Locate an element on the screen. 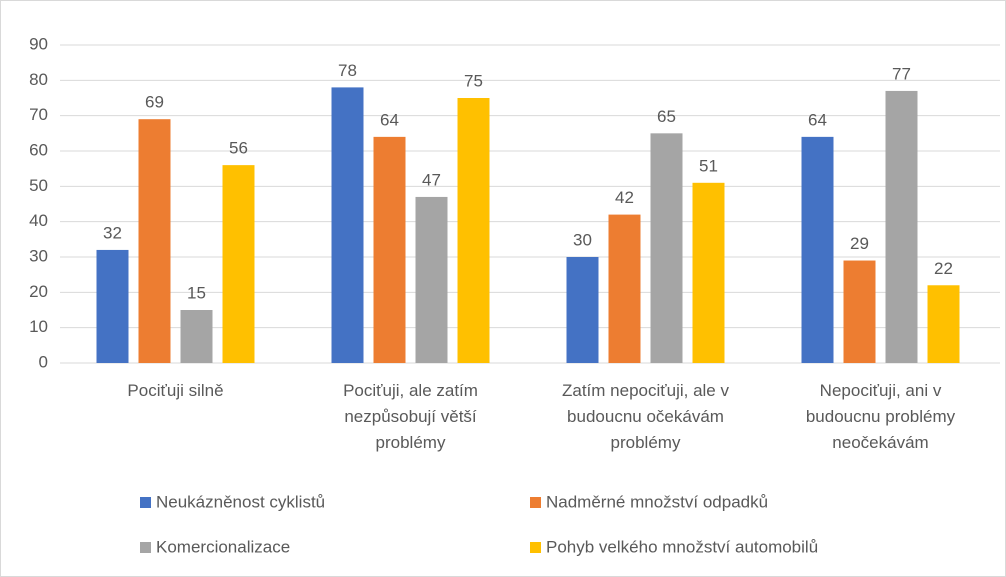  data-label: 51 is located at coordinates (708, 165).